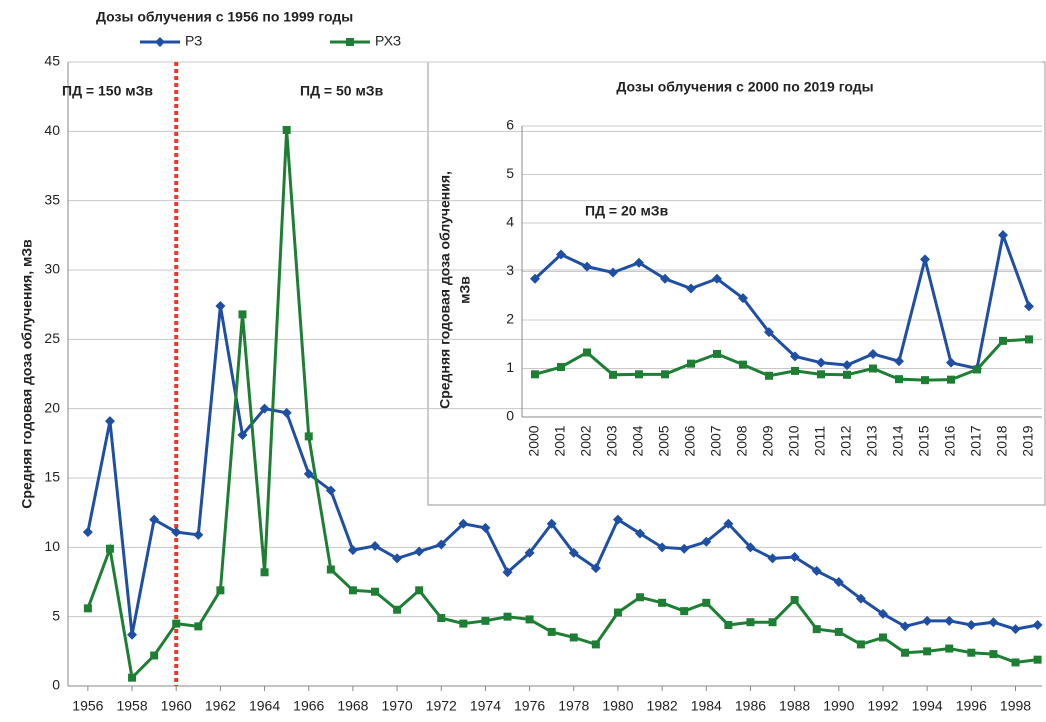 This screenshot has width=1046, height=722. What do you see at coordinates (782, 300) in the screenshot?
I see `series-line` at bounding box center [782, 300].